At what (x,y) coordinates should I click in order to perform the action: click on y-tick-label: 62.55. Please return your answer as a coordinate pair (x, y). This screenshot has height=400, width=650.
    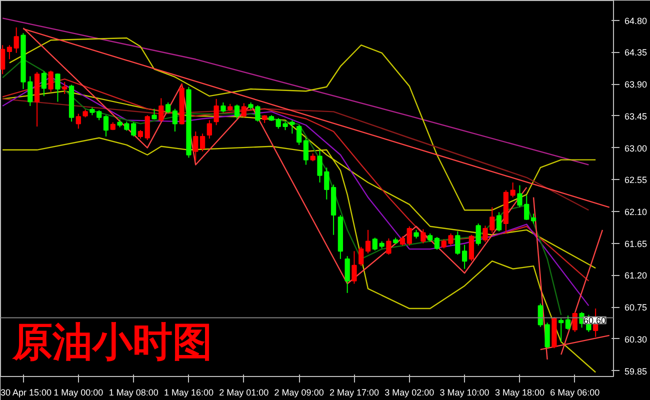
    Looking at the image, I should click on (636, 180).